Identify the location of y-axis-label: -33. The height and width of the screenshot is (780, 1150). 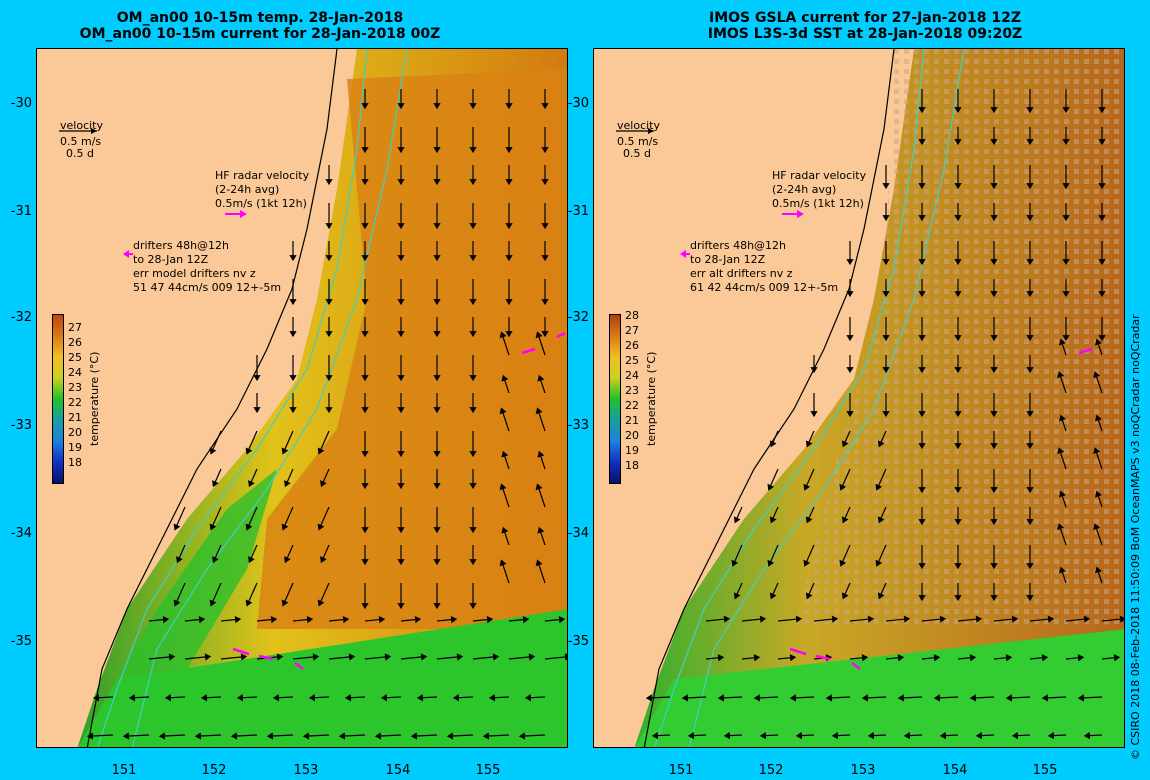
(578, 425).